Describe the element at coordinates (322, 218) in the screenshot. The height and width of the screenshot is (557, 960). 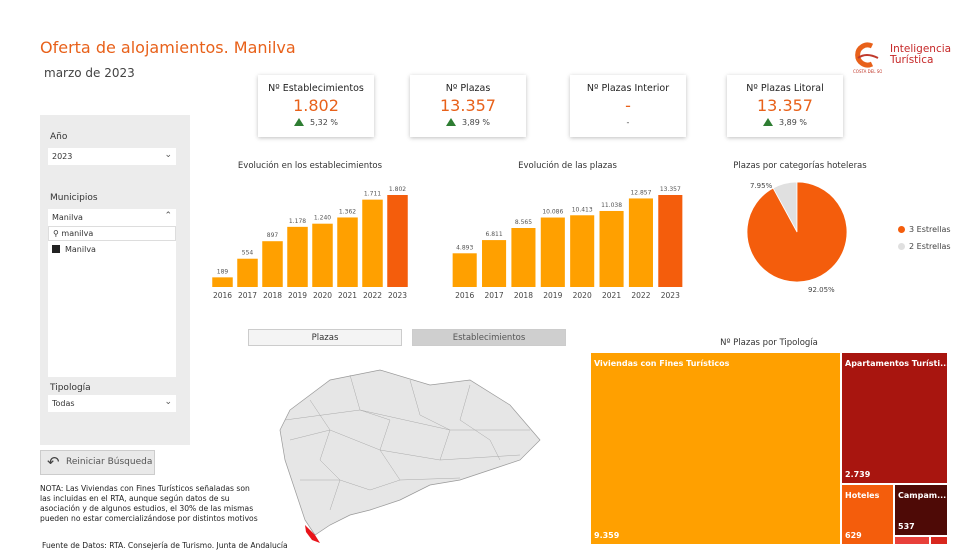
I see `bar-data-label: 1.240` at that location.